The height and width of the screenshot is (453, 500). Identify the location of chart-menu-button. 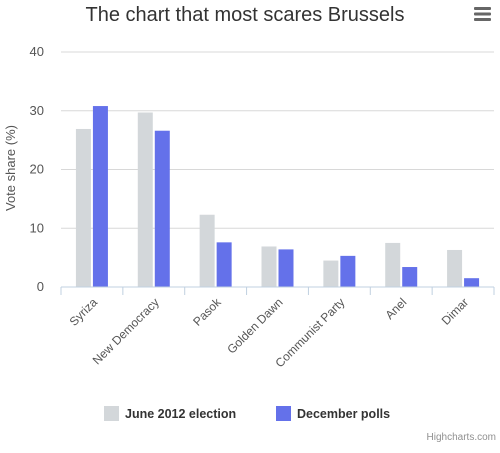
(483, 14).